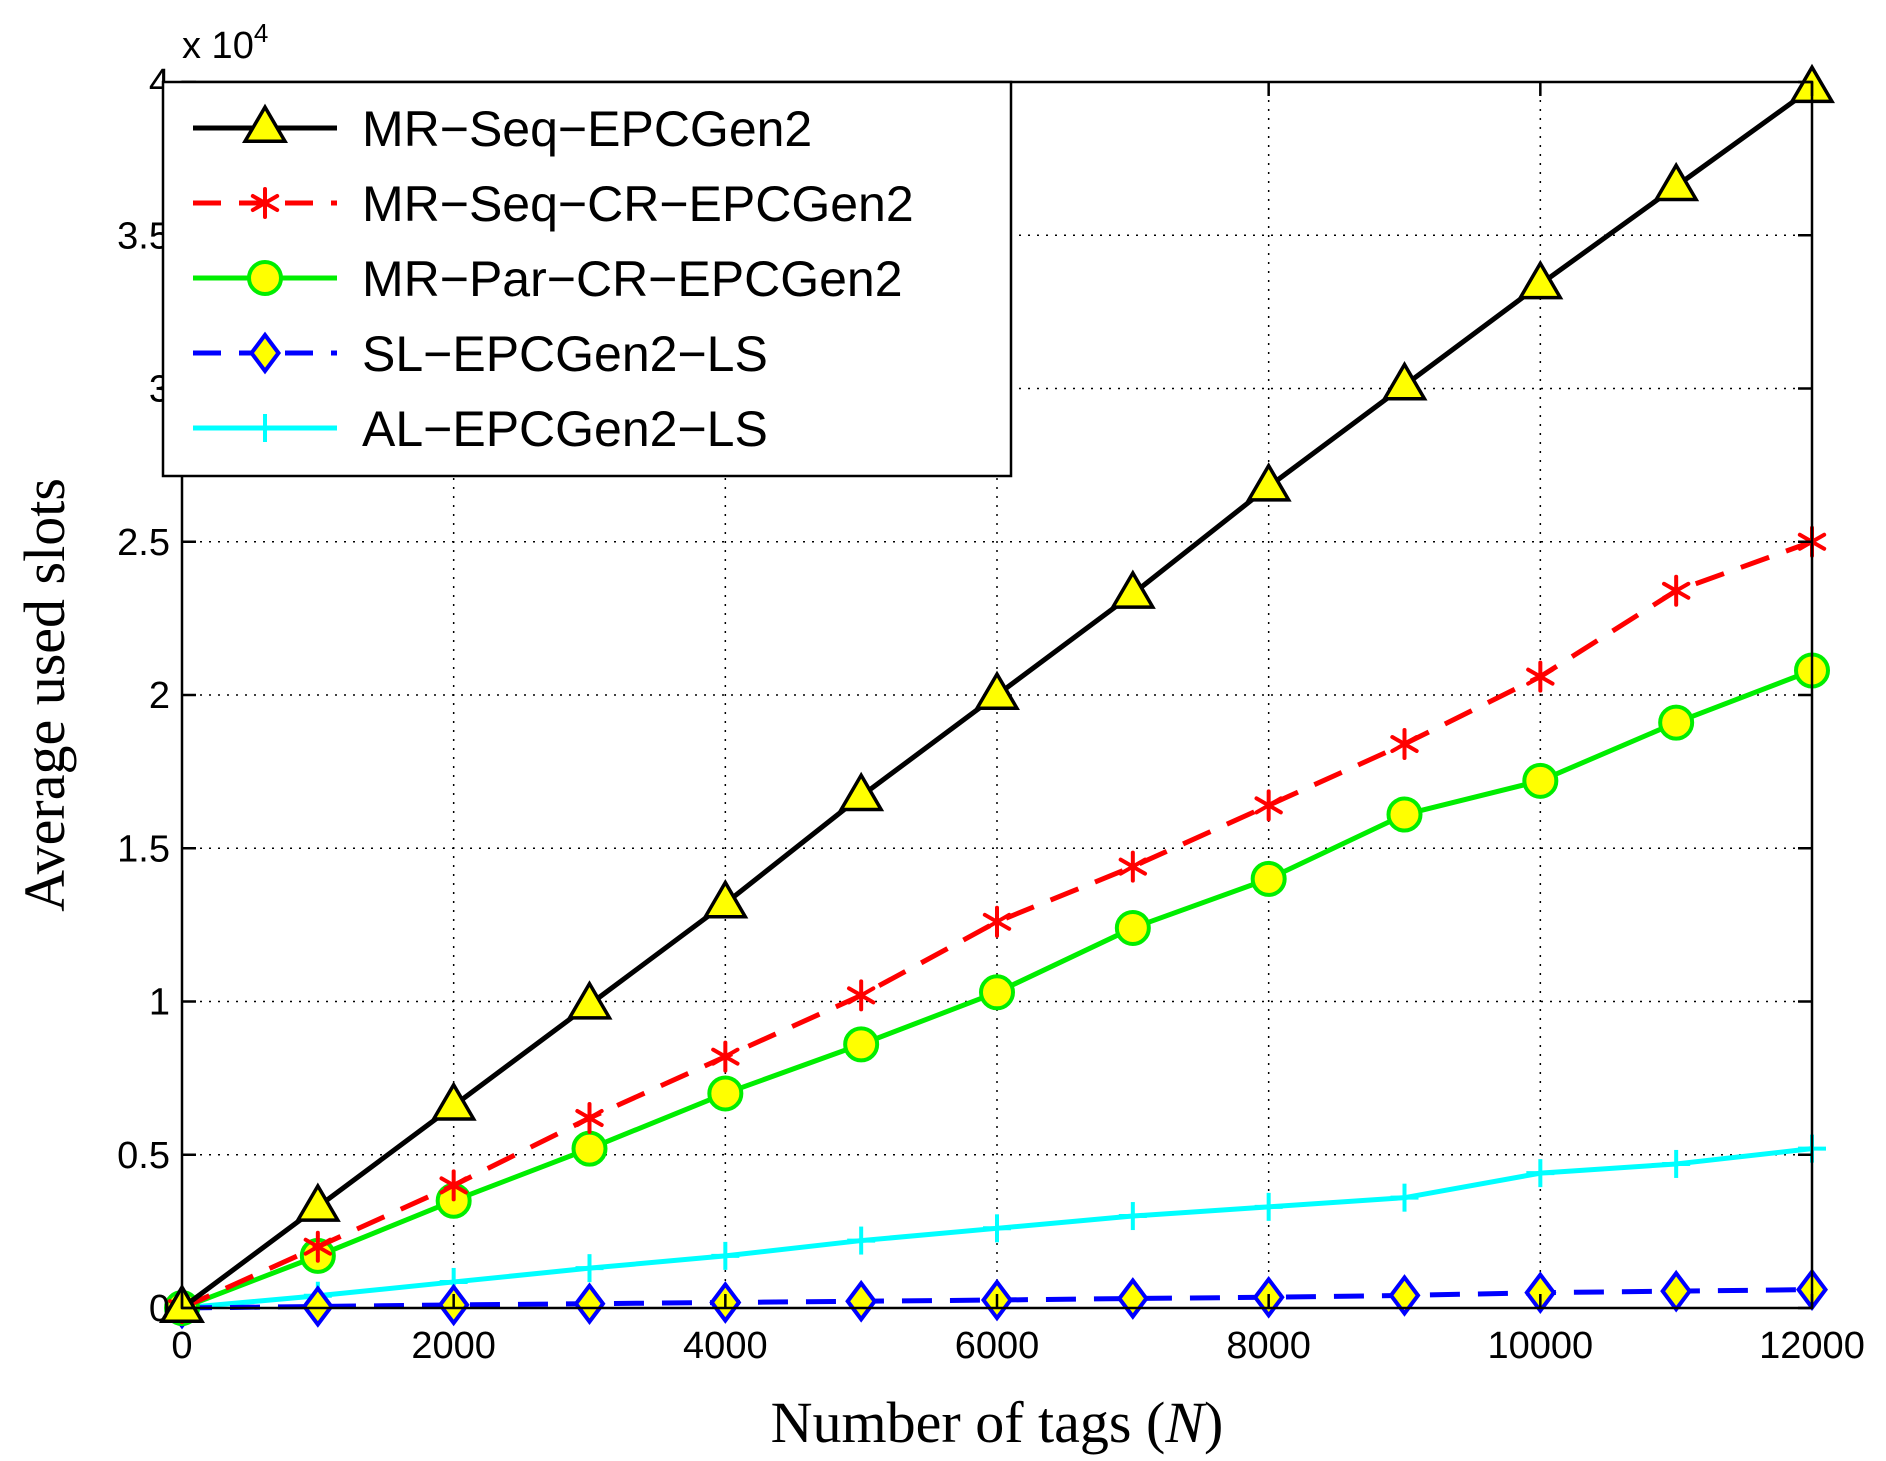  I want to click on legend-label-mr-seq-epcgen2: MR−Seq−EPCGen2, so click(587, 129).